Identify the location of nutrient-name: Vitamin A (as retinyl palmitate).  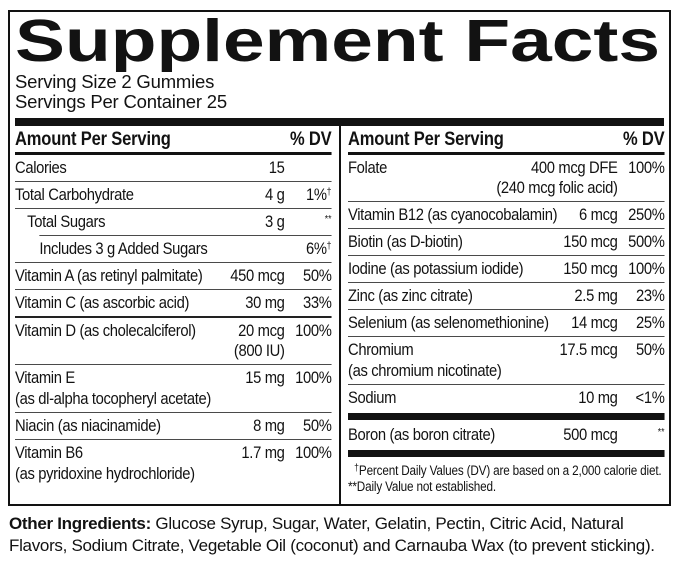
(109, 275).